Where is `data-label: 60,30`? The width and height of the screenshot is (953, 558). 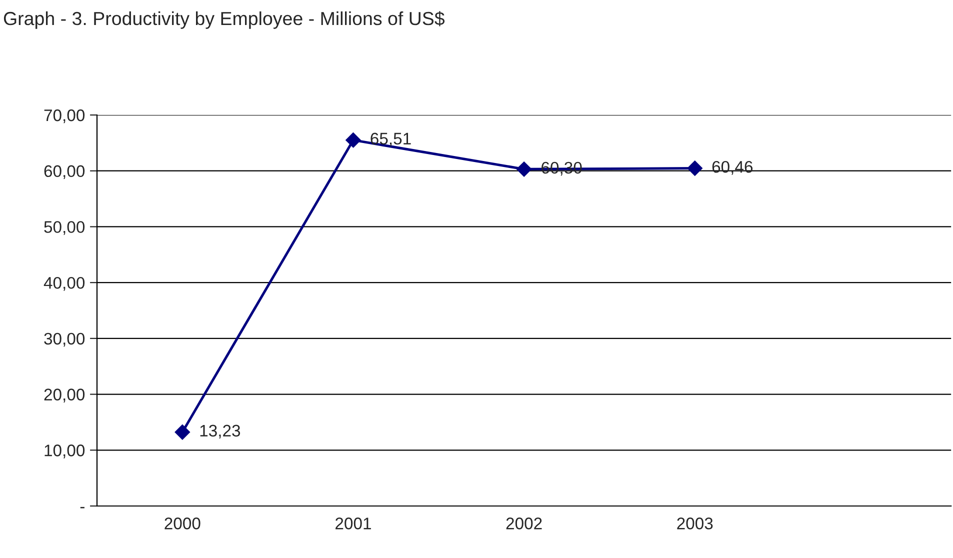 data-label: 60,30 is located at coordinates (562, 169).